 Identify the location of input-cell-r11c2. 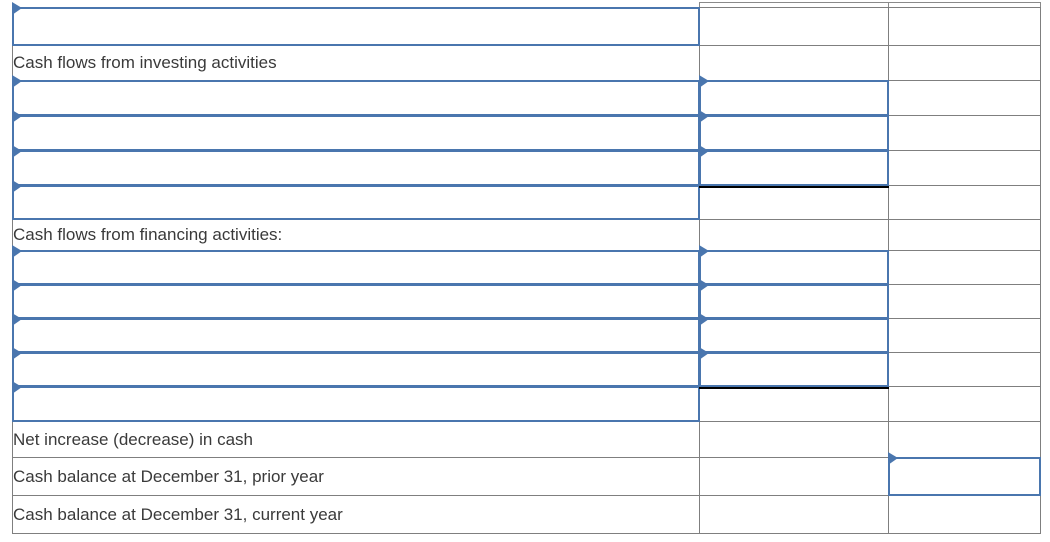
(794, 368).